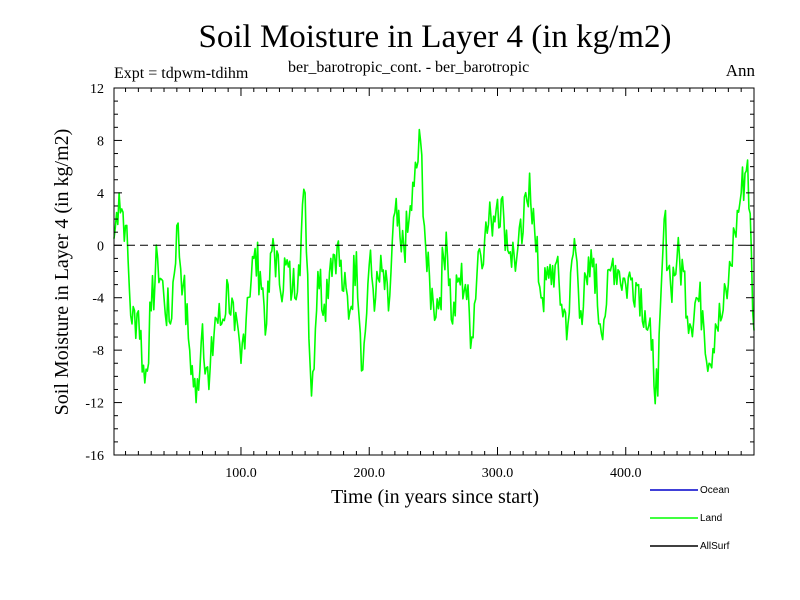  What do you see at coordinates (94, 456) in the screenshot?
I see `y-tick-label: -16` at bounding box center [94, 456].